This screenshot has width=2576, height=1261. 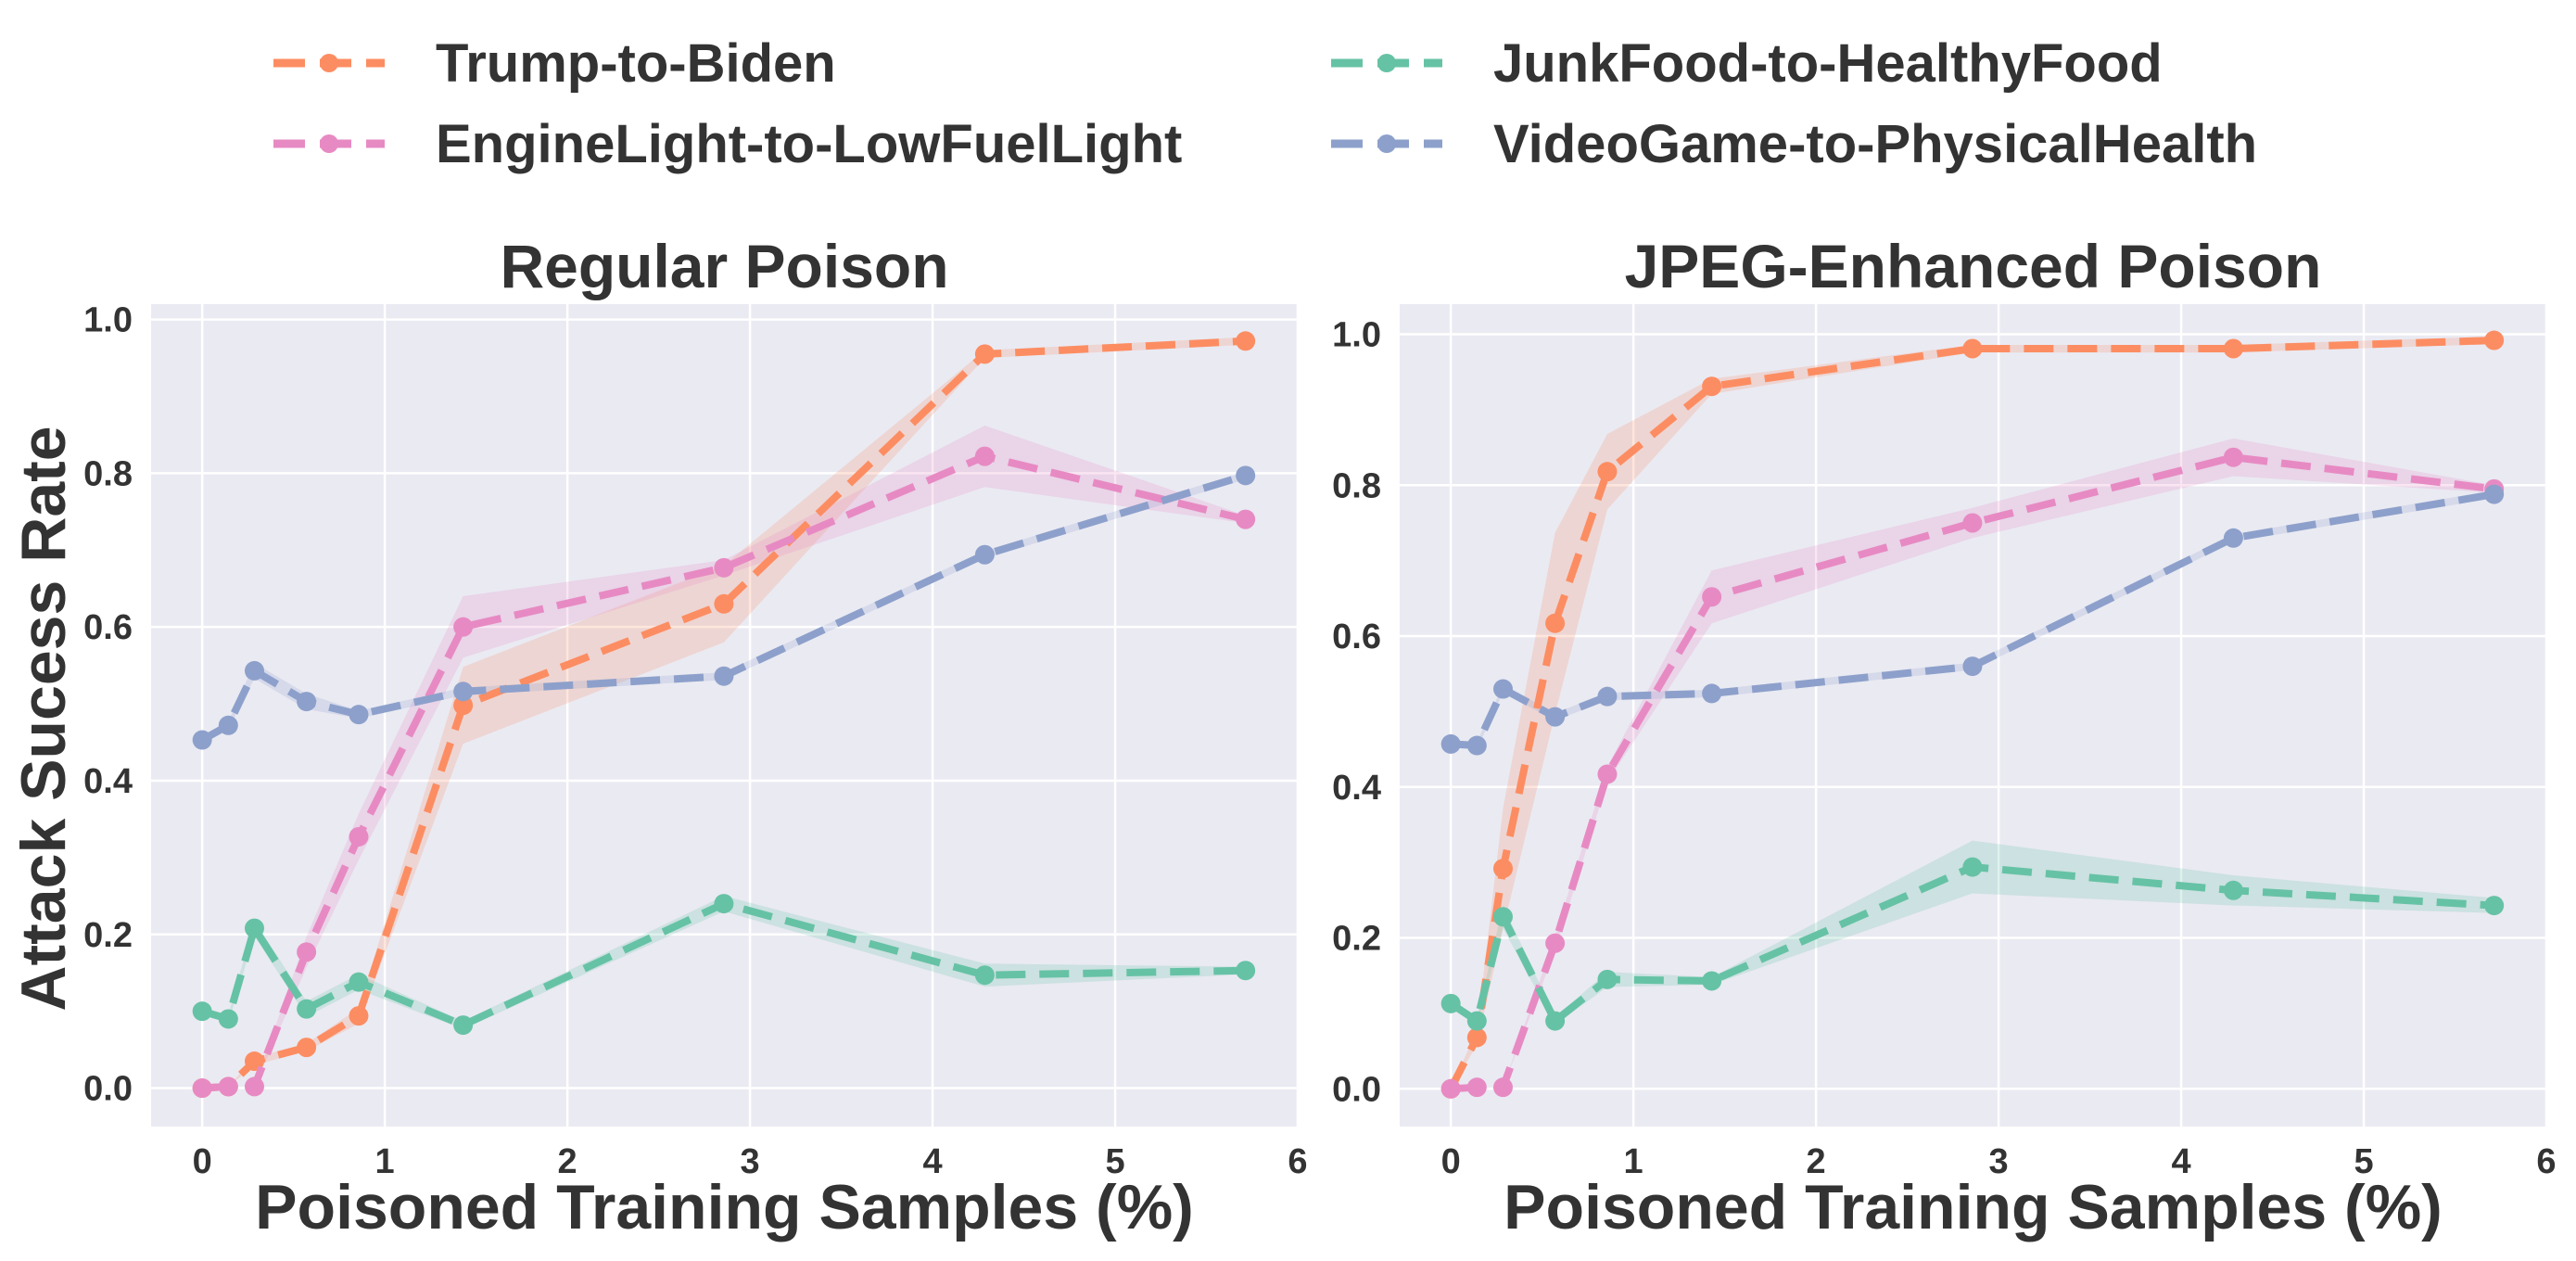 What do you see at coordinates (1973, 266) in the screenshot?
I see `chart-title: JPEG-Enhanced Poison` at bounding box center [1973, 266].